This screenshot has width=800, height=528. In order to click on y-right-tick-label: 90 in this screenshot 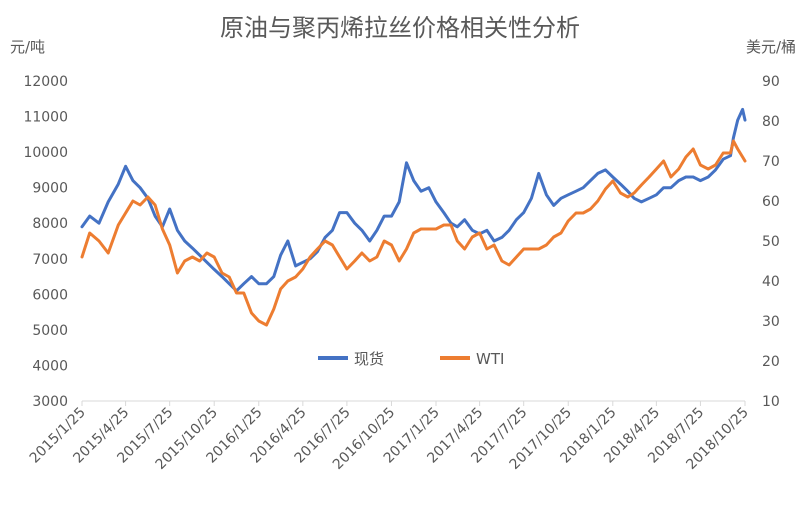, I will do `click(771, 82)`.